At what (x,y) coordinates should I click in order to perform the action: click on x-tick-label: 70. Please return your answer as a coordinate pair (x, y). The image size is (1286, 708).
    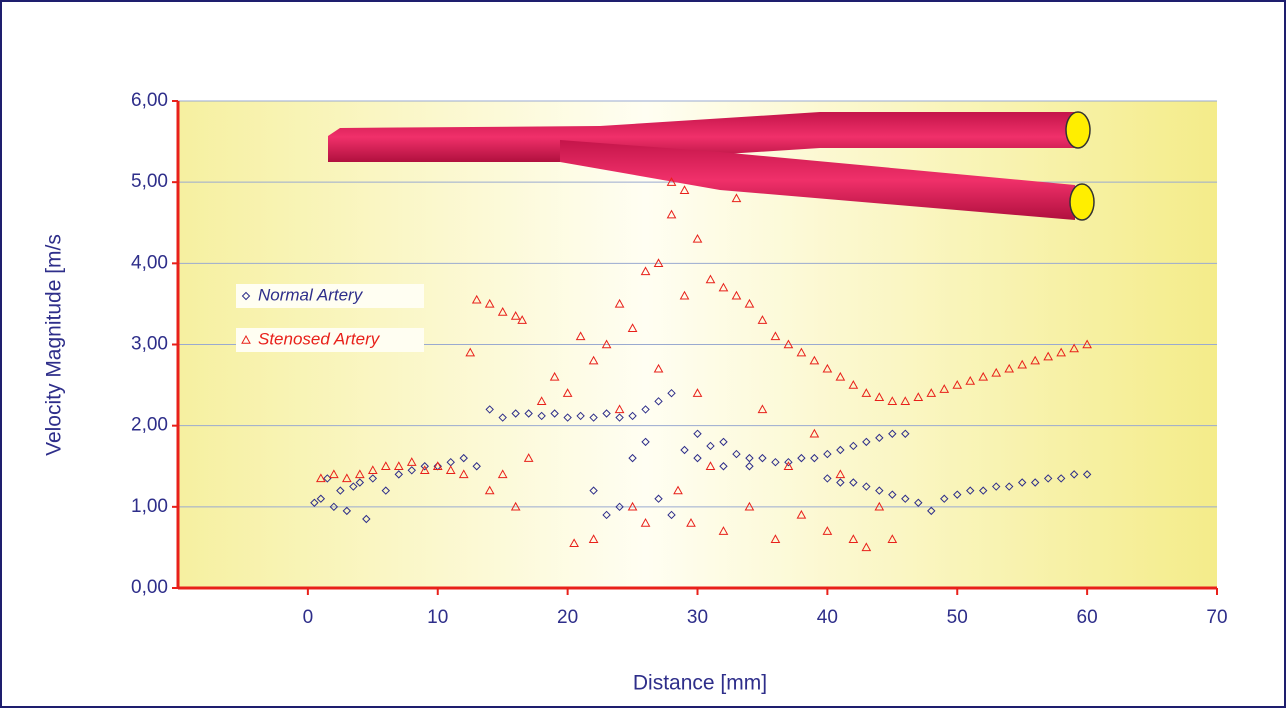
    Looking at the image, I should click on (1216, 617).